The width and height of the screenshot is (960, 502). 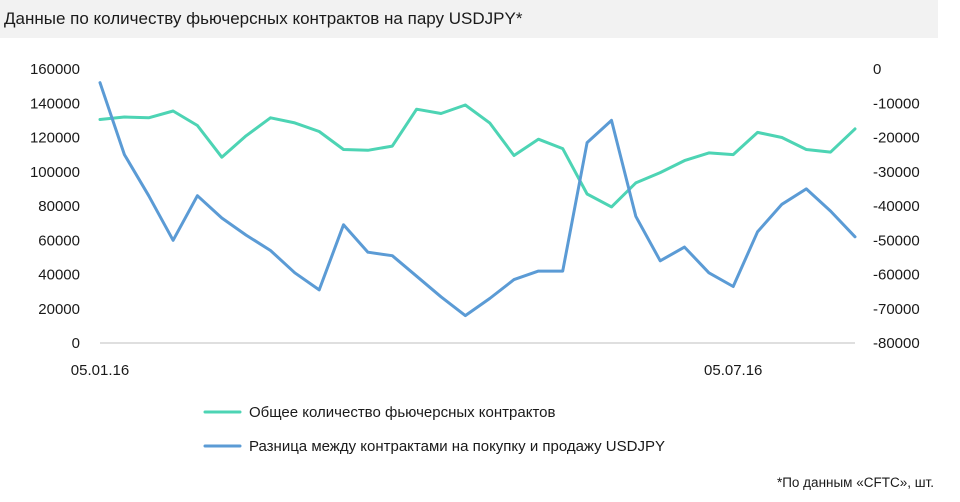 I want to click on left-y-tick-label: 40000, so click(x=59, y=275).